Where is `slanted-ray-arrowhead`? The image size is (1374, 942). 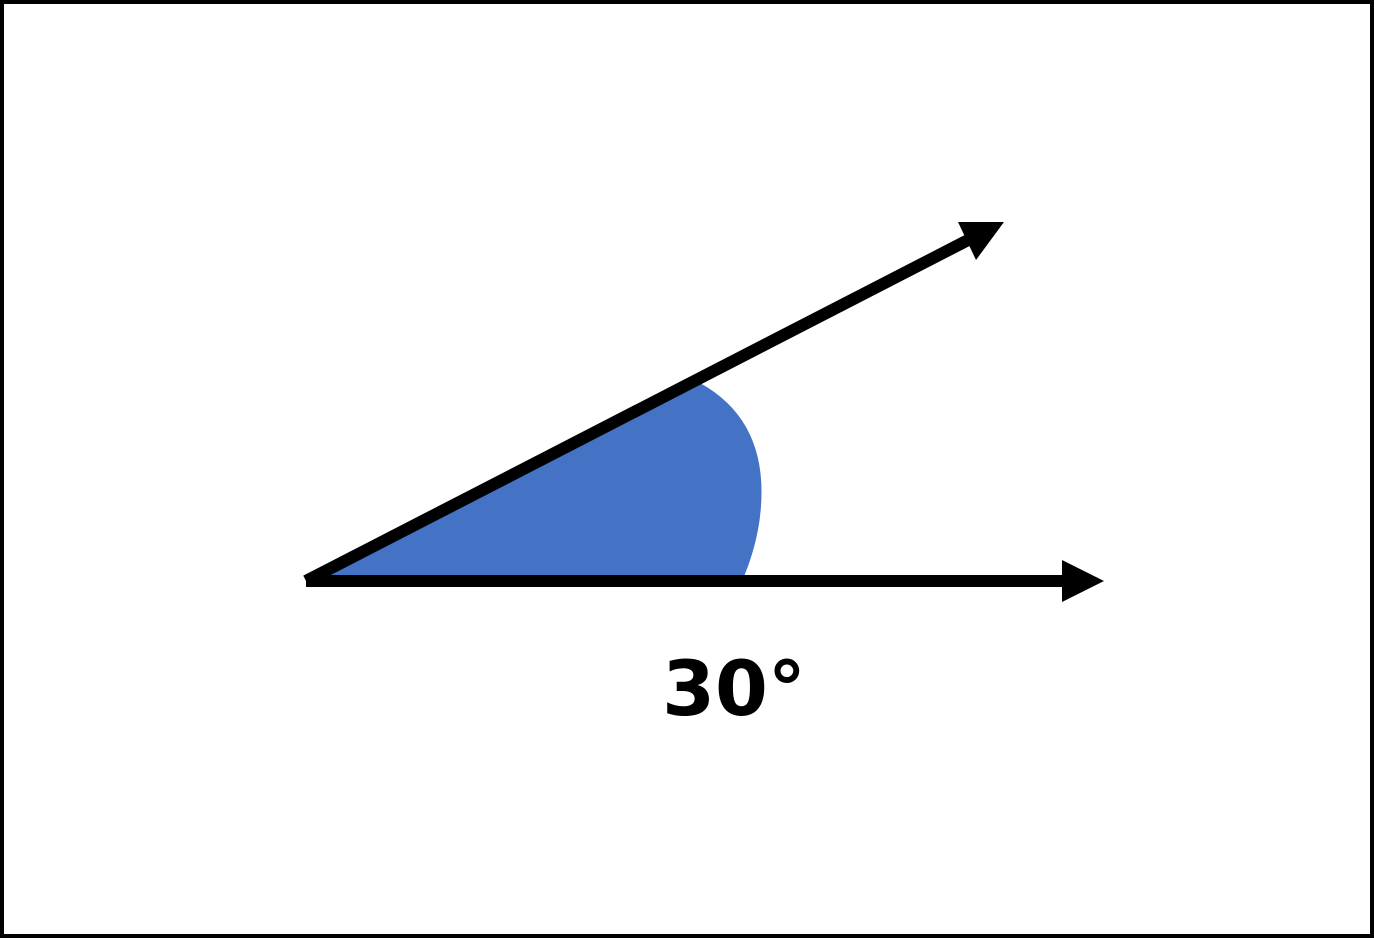 slanted-ray-arrowhead is located at coordinates (981, 241).